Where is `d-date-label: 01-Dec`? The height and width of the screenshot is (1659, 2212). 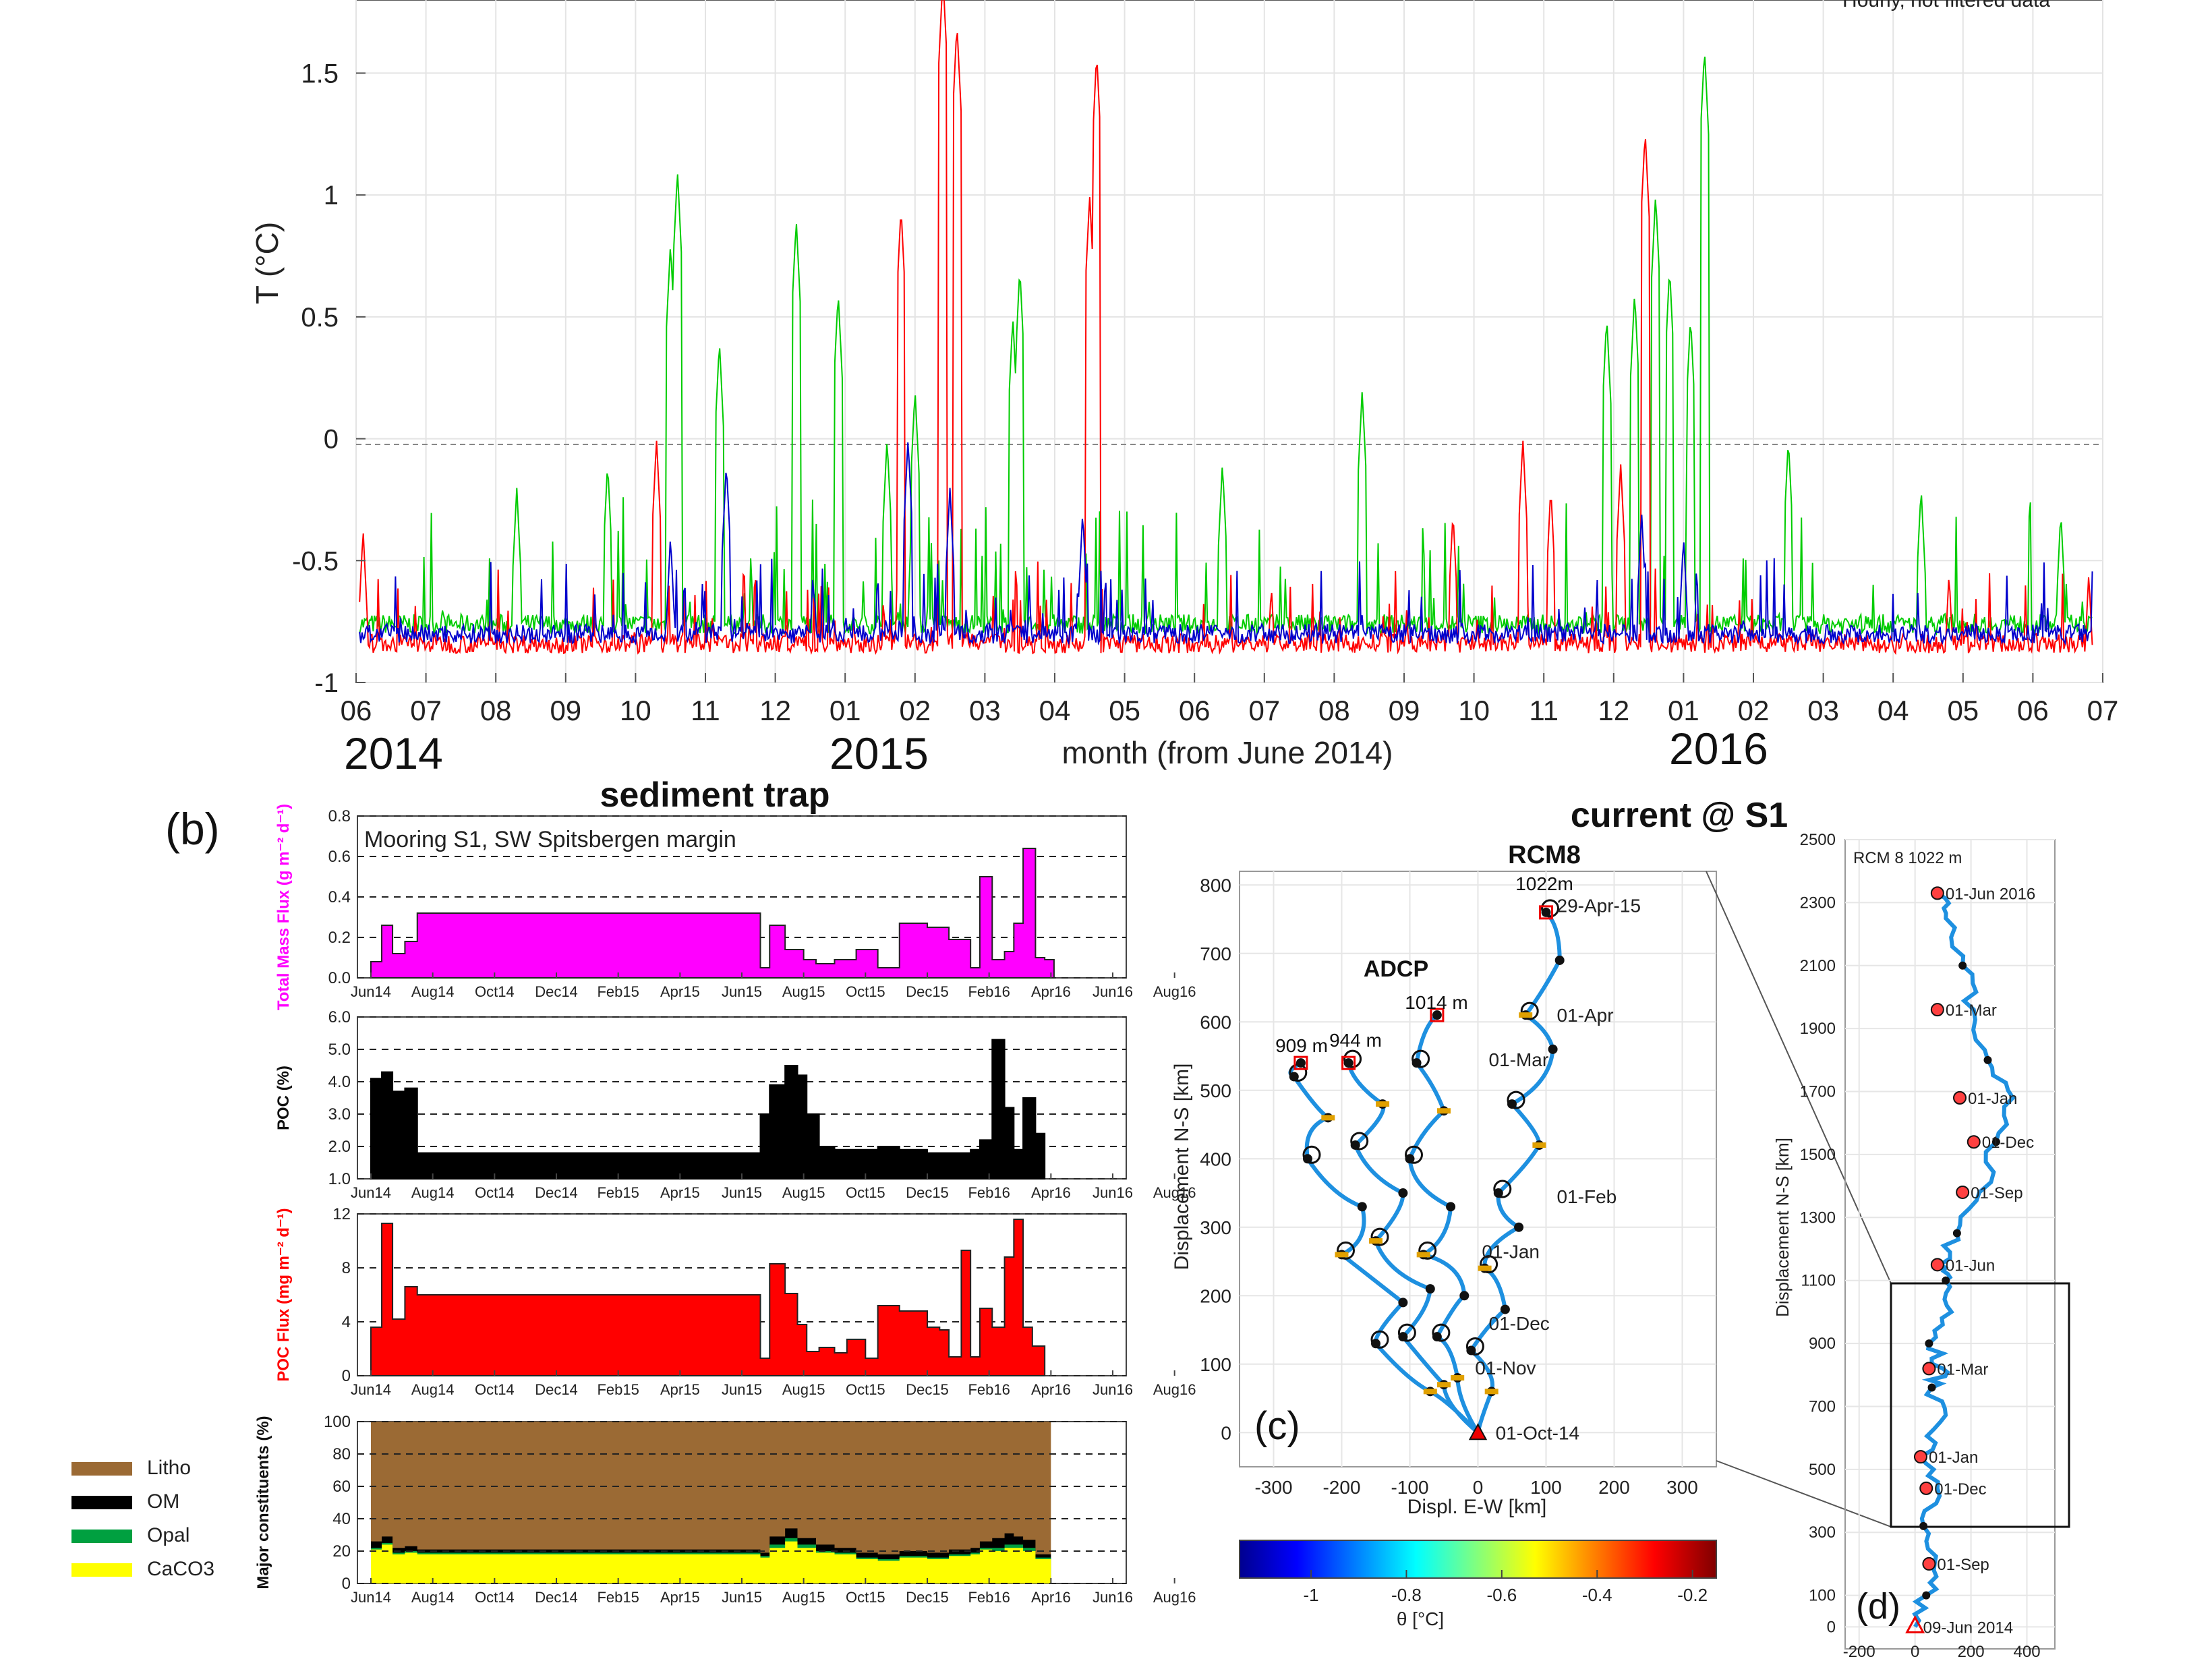 d-date-label: 01-Dec is located at coordinates (1960, 1489).